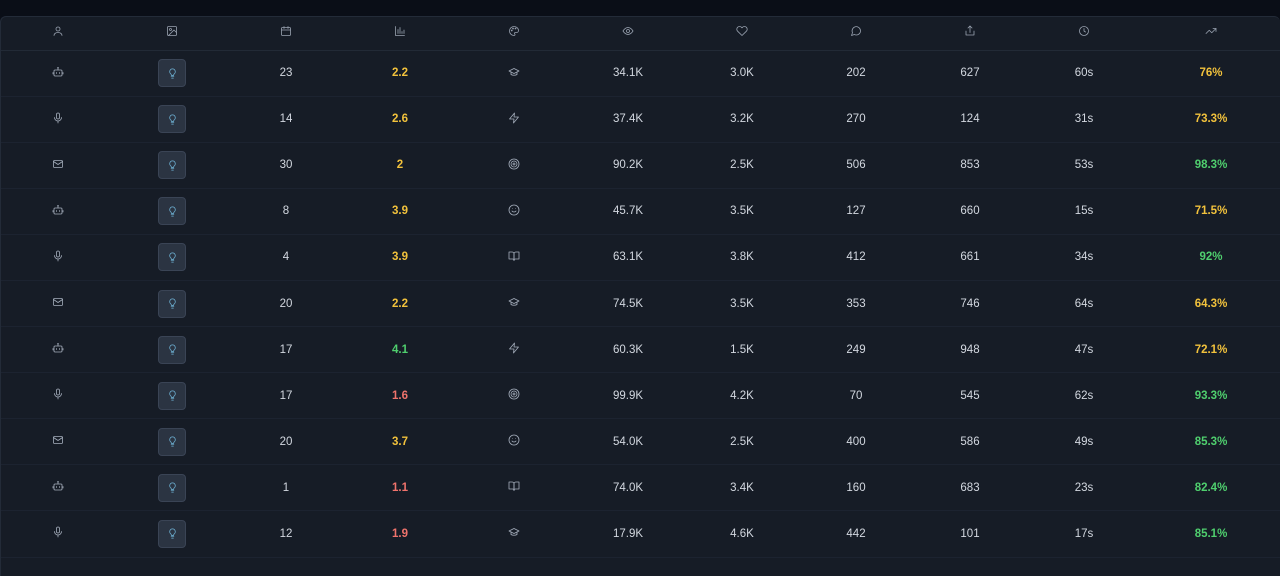 This screenshot has height=576, width=1280. What do you see at coordinates (640, 119) in the screenshot?
I see `table-row: 14 2.6 37.4K 3.2K 270 124 31s 73.3%` at bounding box center [640, 119].